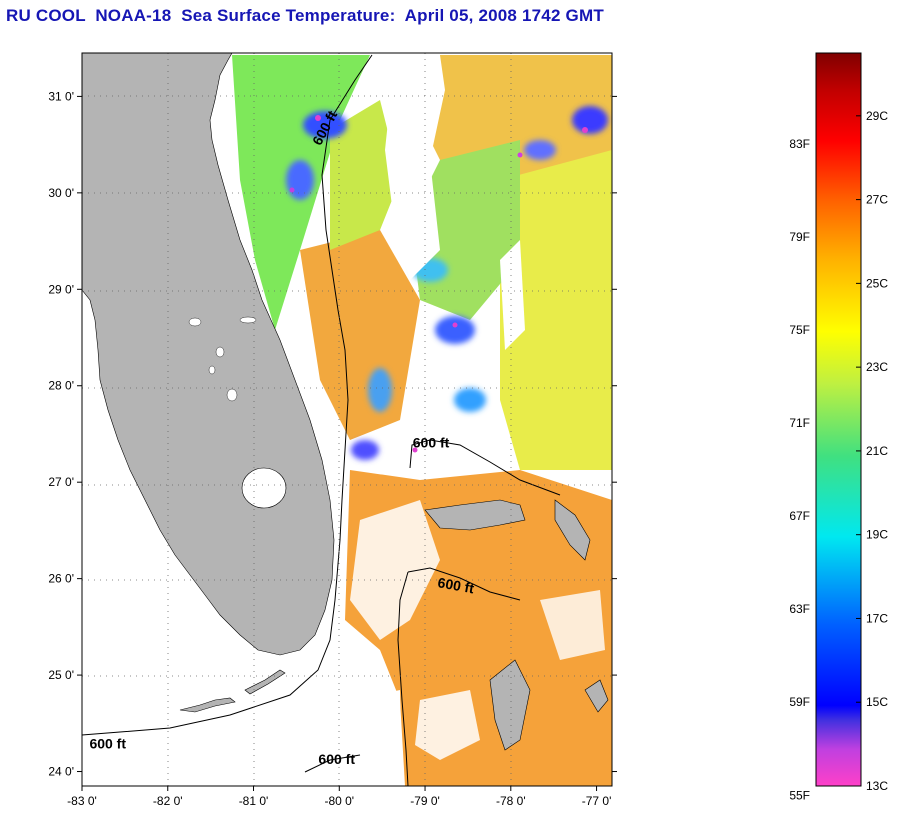  What do you see at coordinates (799, 144) in the screenshot?
I see `colorbar-f-label: 83F` at bounding box center [799, 144].